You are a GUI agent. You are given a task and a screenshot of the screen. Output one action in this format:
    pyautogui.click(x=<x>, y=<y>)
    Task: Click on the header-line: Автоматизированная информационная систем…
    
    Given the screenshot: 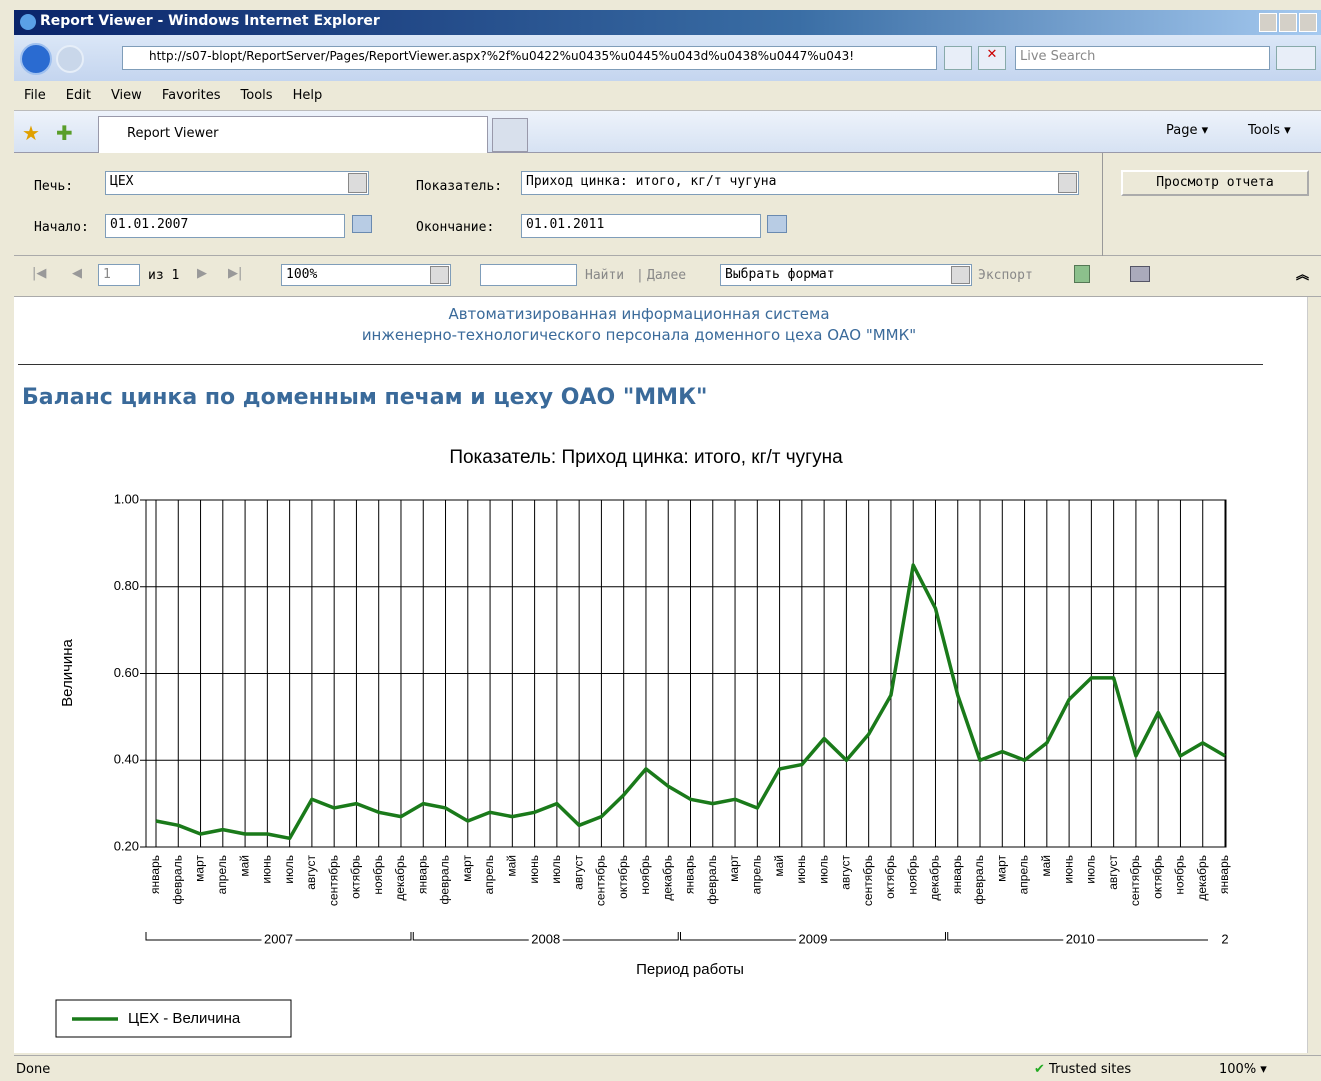 What is the action you would take?
    pyautogui.click(x=639, y=314)
    